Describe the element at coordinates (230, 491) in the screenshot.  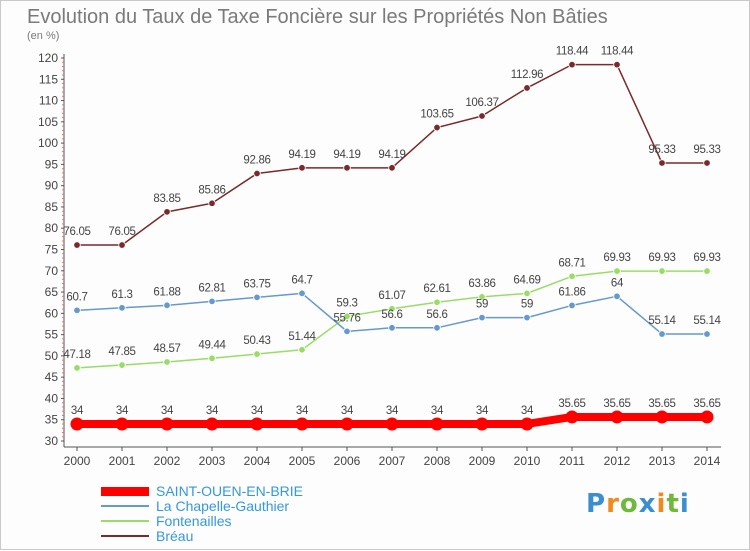
I see `legend-label: SAINT-OUEN-EN-BRIE` at that location.